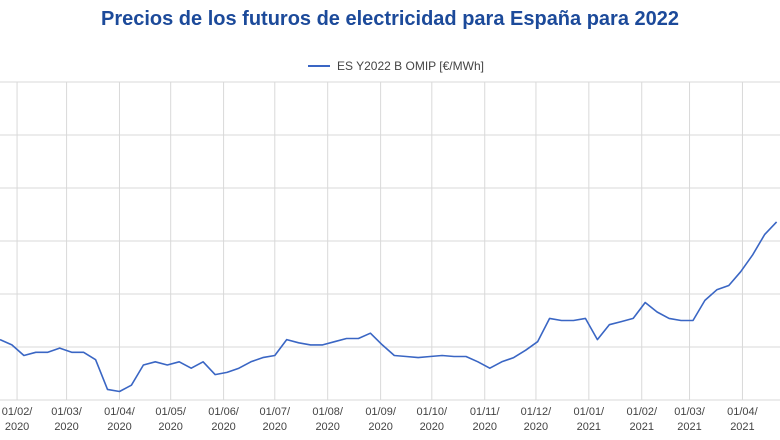 The height and width of the screenshot is (440, 780). Describe the element at coordinates (642, 419) in the screenshot. I see `x-tick-label: 01/02/ 2021` at that location.